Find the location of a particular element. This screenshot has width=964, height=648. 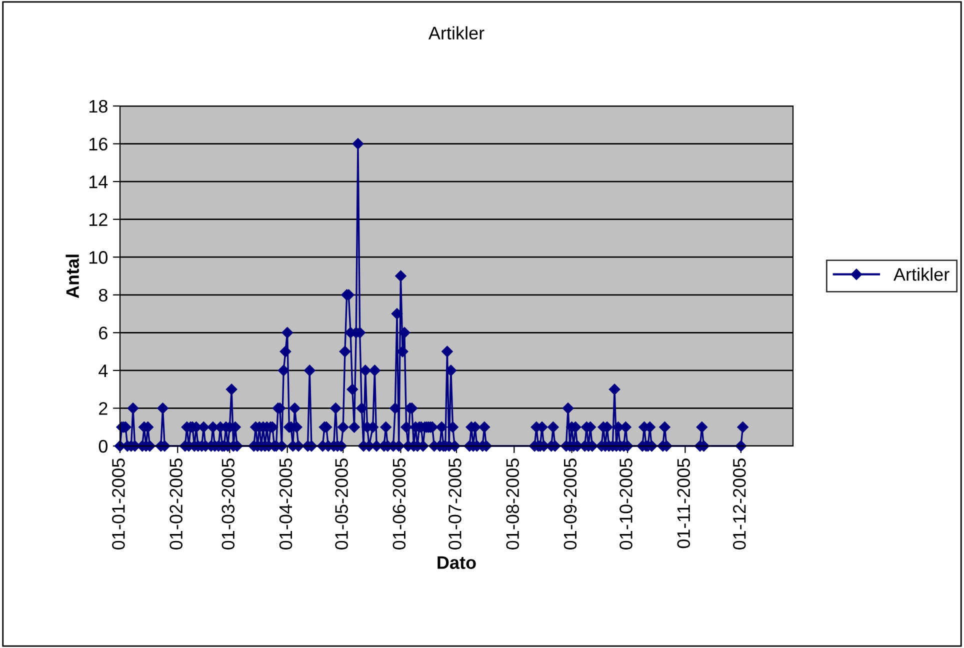

y-tick-label: 12 is located at coordinates (98, 219).